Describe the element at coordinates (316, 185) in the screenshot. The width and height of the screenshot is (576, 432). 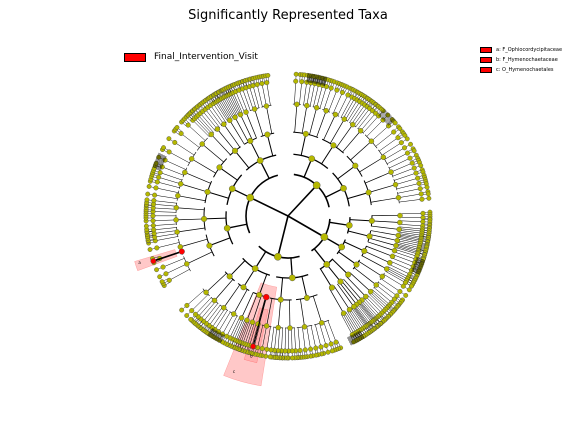
I see `phylum-node` at that location.